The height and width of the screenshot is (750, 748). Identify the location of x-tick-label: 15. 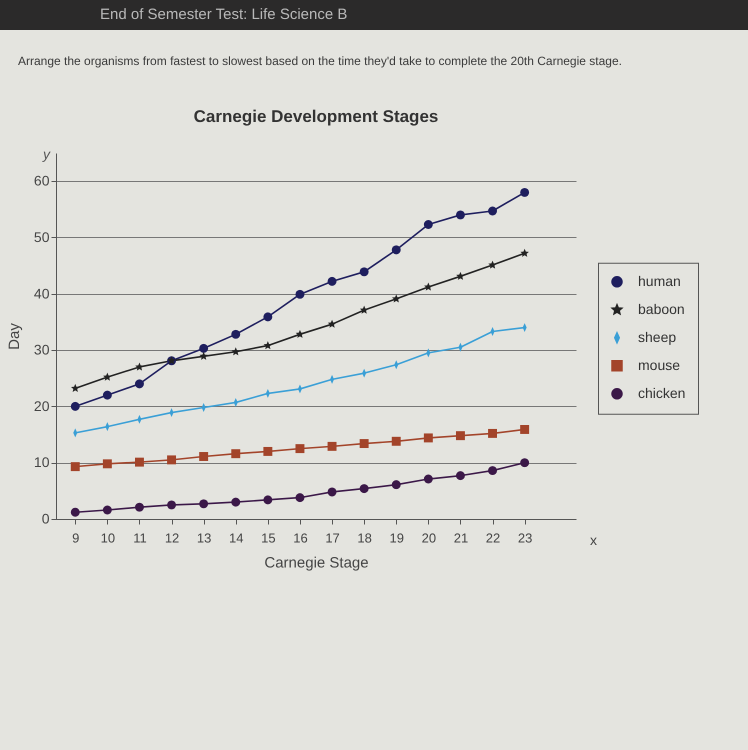
(268, 538).